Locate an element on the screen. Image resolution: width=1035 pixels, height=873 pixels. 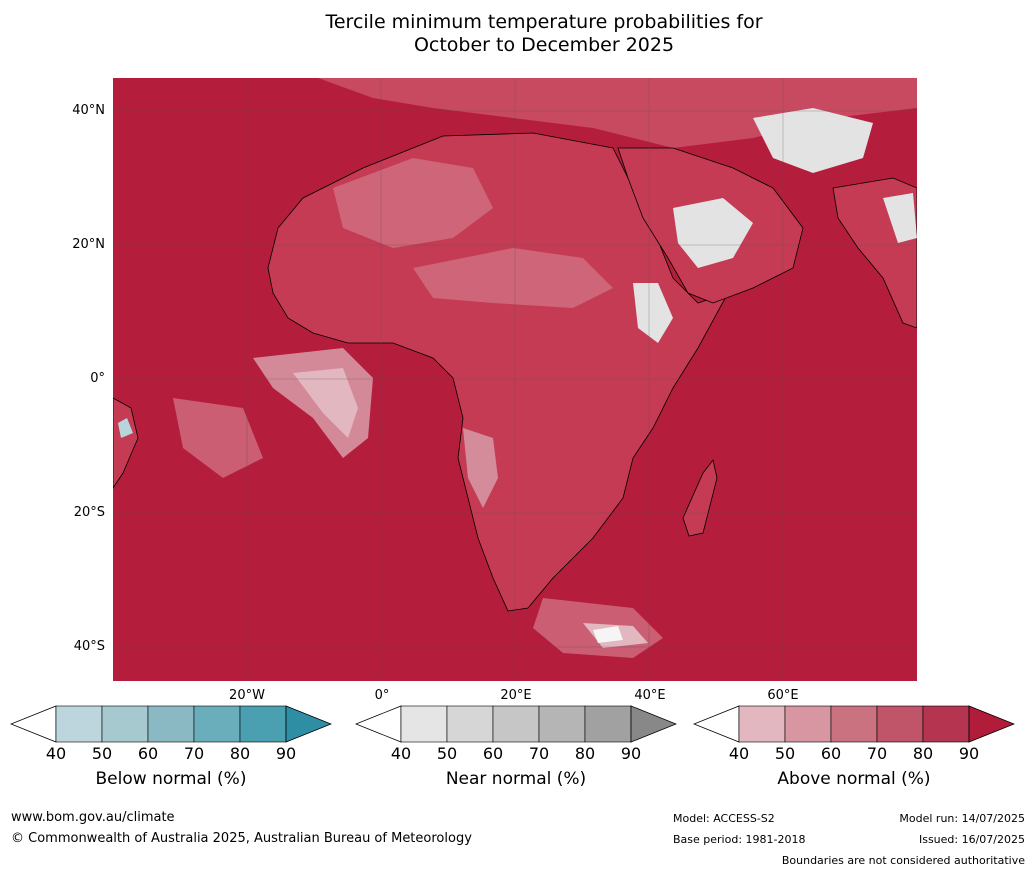
title-line-2: October to December 2025 is located at coordinates (544, 45).